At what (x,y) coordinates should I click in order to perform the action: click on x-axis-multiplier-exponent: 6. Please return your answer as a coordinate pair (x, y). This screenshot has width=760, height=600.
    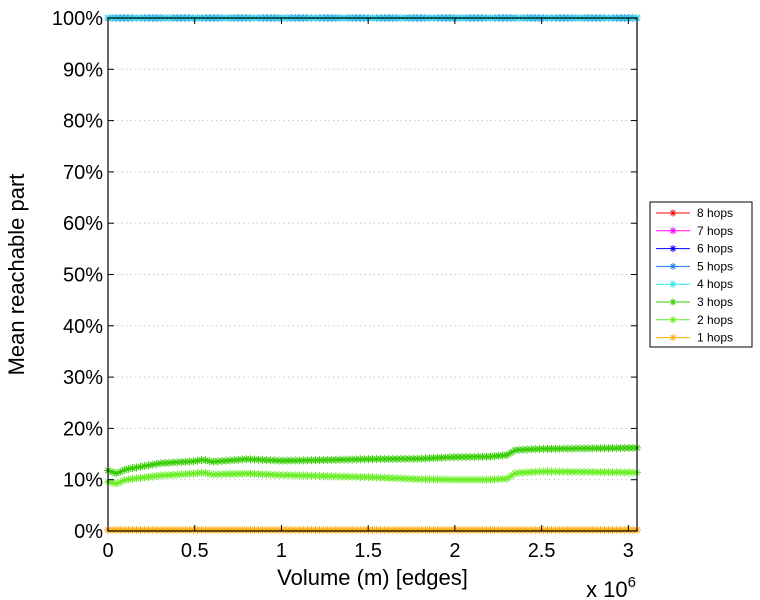
    Looking at the image, I should click on (632, 582).